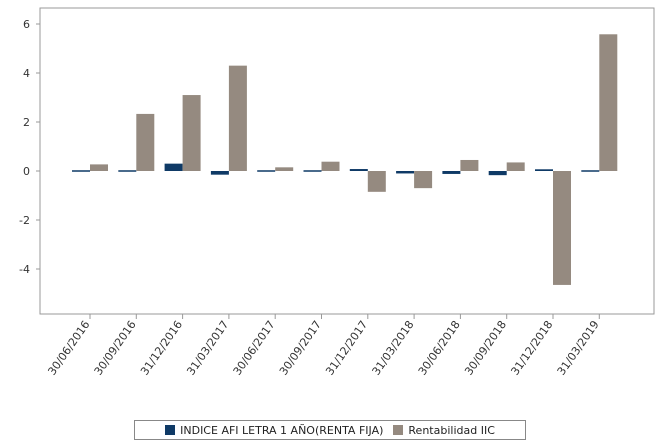 Image resolution: width=661 pixels, height=446 pixels. What do you see at coordinates (451, 430) in the screenshot?
I see `legend-label-rentabilidad-iic: Rentabilidad IIC` at bounding box center [451, 430].